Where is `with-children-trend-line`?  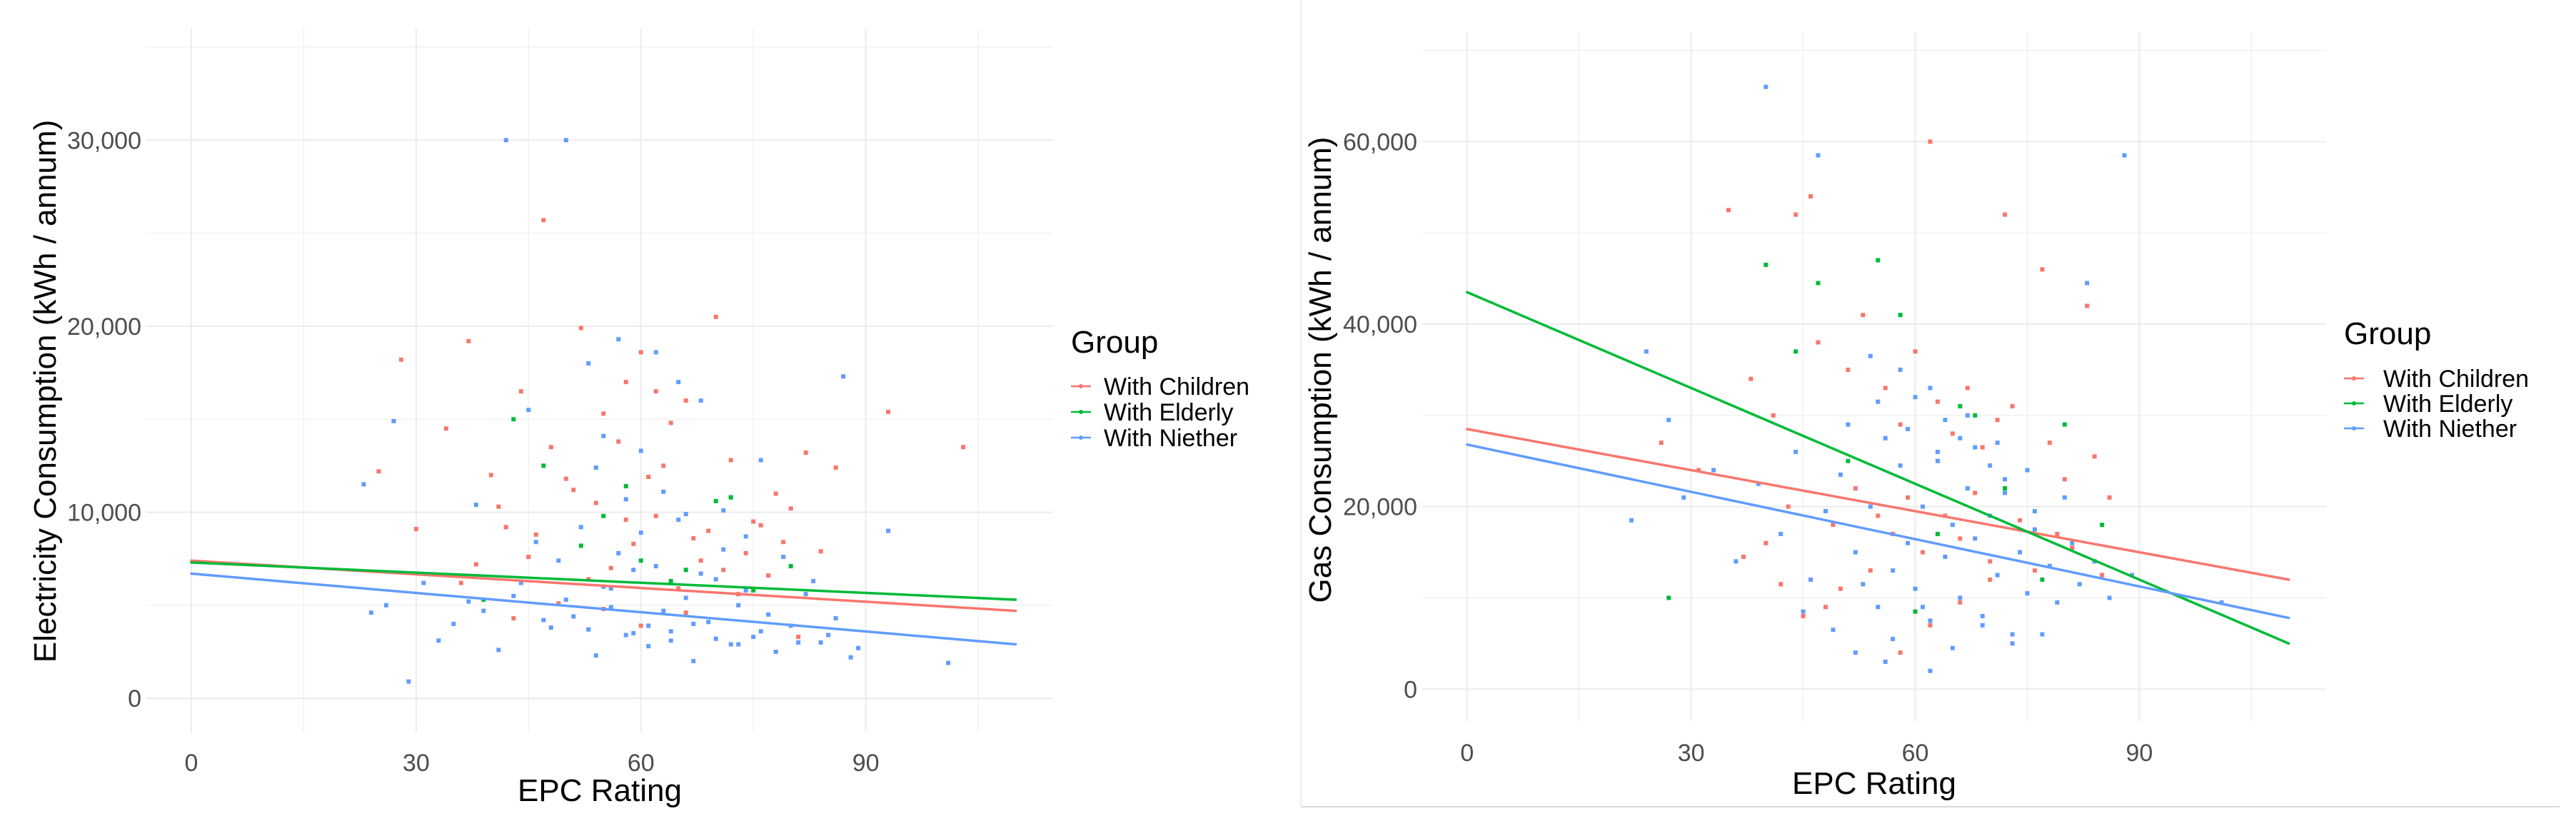
with-children-trend-line is located at coordinates (1878, 504).